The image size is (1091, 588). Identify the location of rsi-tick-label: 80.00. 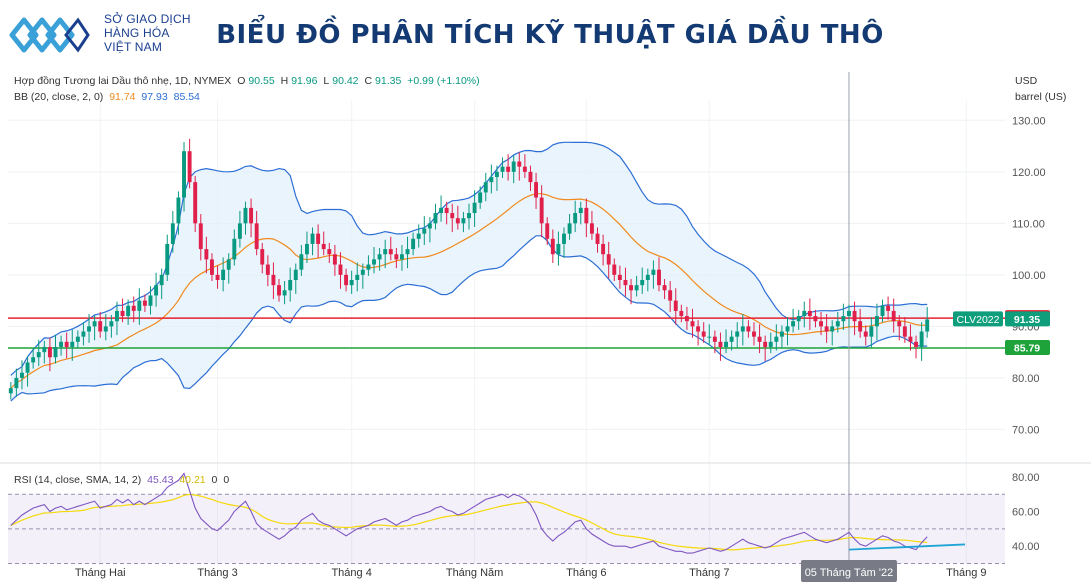
(1026, 478).